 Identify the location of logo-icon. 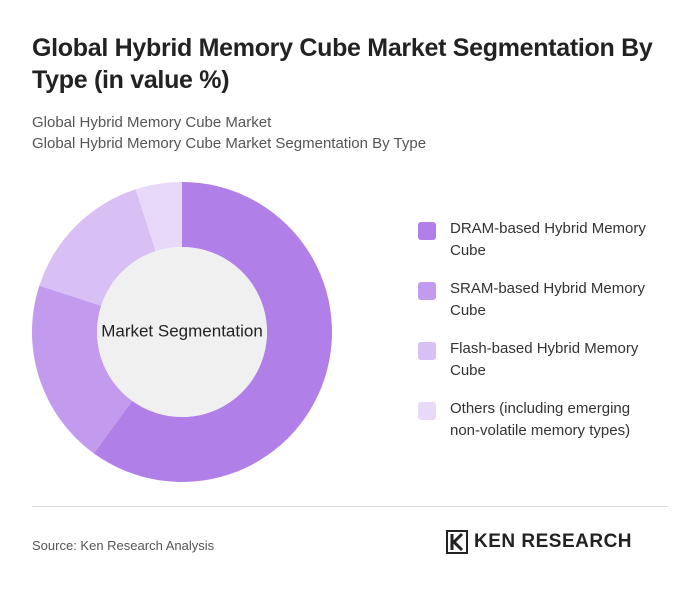
(457, 542).